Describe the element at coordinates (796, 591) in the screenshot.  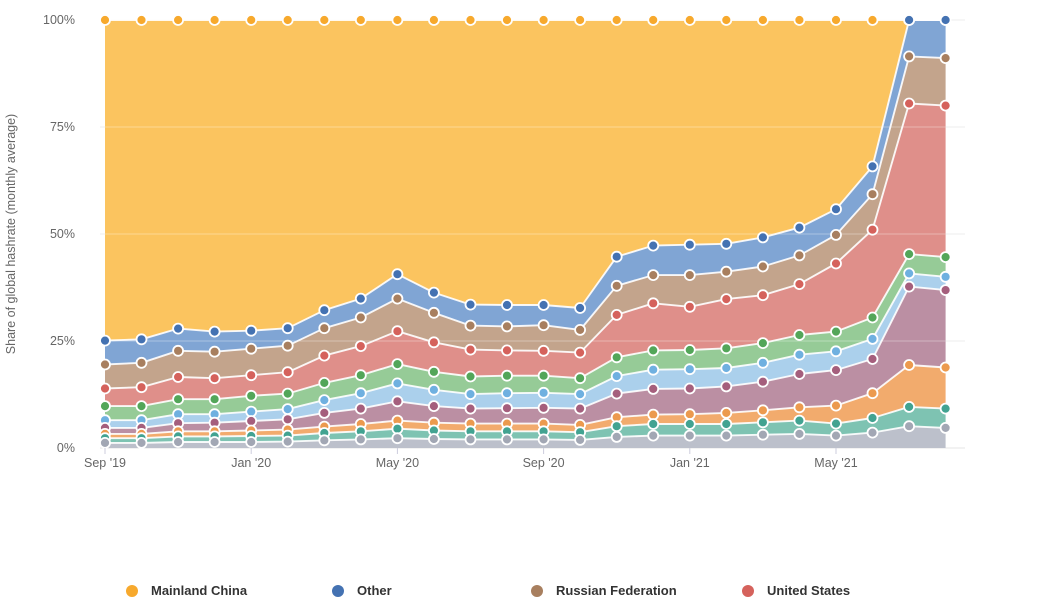
I see `legend-item-united-states: United States` at that location.